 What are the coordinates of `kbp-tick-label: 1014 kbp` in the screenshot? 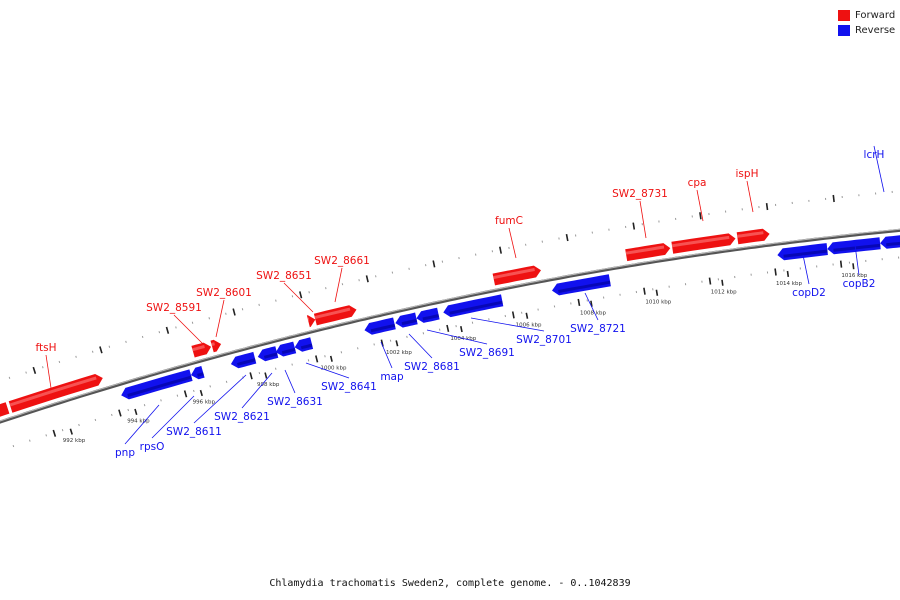 It's located at (789, 284).